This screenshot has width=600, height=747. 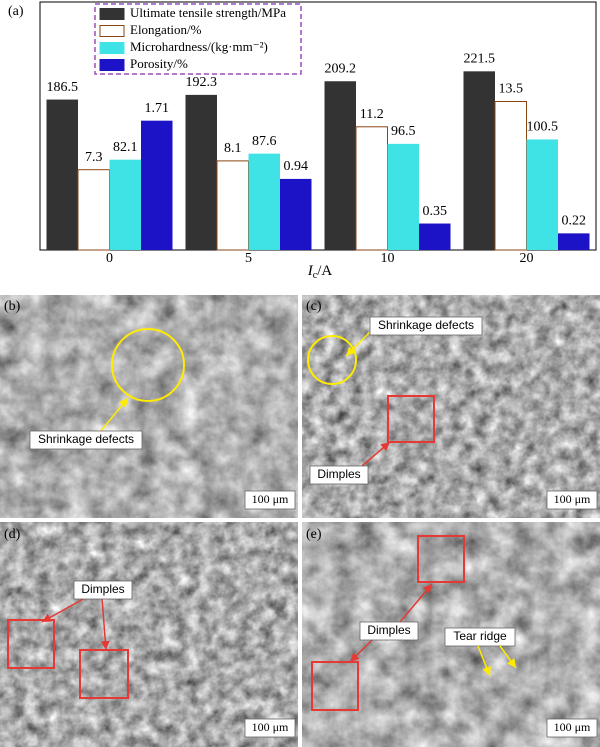 What do you see at coordinates (63, 87) in the screenshot?
I see `value-label: 186.5` at bounding box center [63, 87].